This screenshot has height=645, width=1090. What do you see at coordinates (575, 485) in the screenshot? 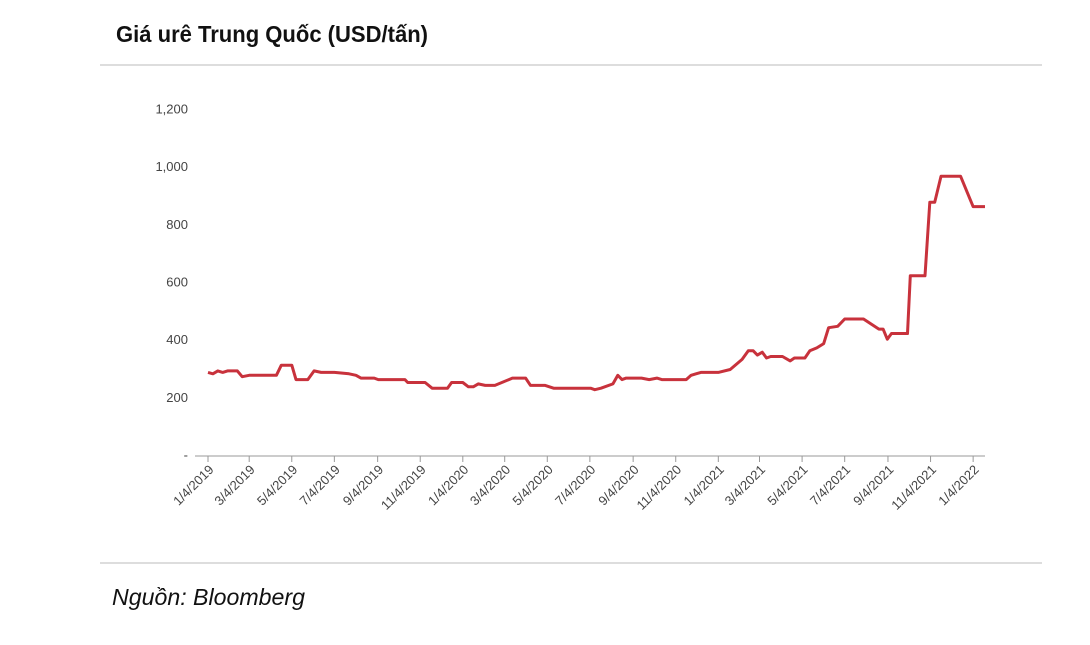
I see `x-tick-label: 7/4/2020` at bounding box center [575, 485].